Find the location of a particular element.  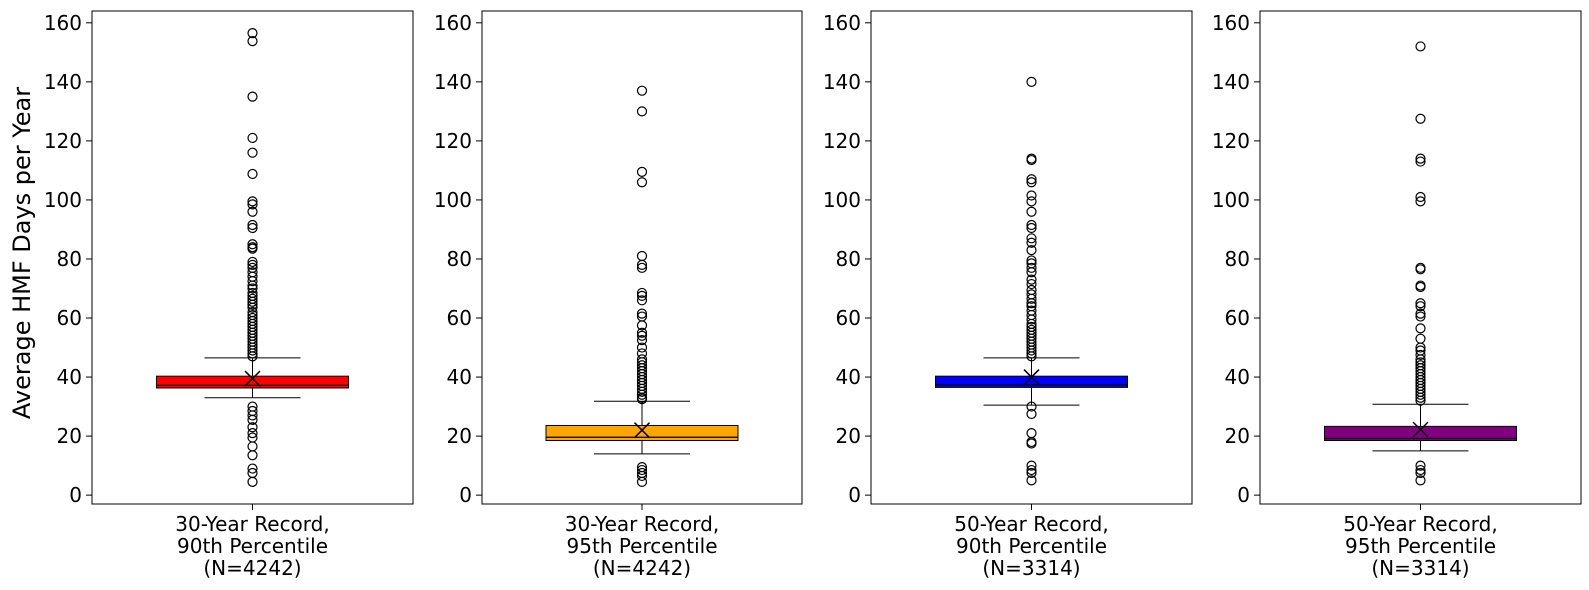

y-tick-label: 160 is located at coordinates (63, 23).